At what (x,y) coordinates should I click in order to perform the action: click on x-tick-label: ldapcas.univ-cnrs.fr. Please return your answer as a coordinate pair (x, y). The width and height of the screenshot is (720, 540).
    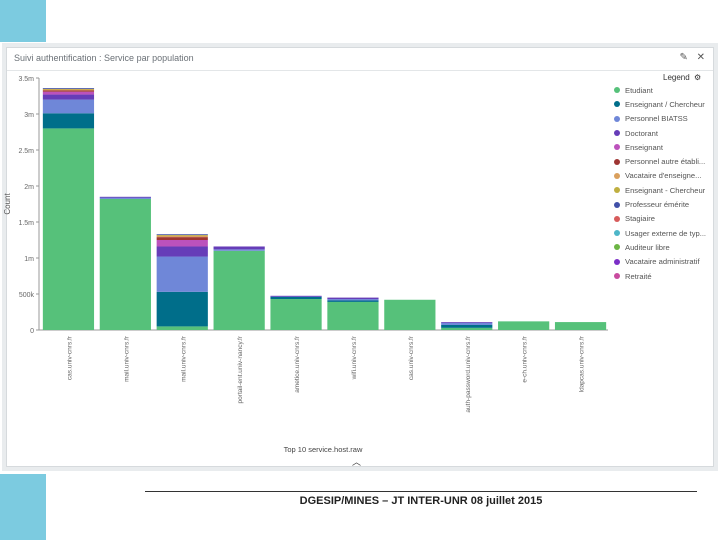
    Looking at the image, I should click on (582, 363).